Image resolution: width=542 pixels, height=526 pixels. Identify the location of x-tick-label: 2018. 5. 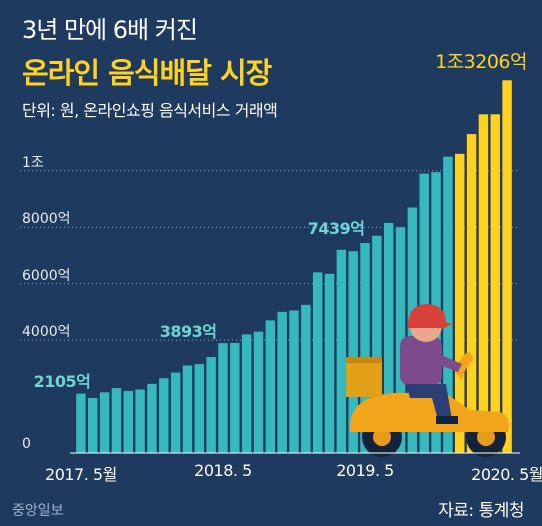
(223, 470).